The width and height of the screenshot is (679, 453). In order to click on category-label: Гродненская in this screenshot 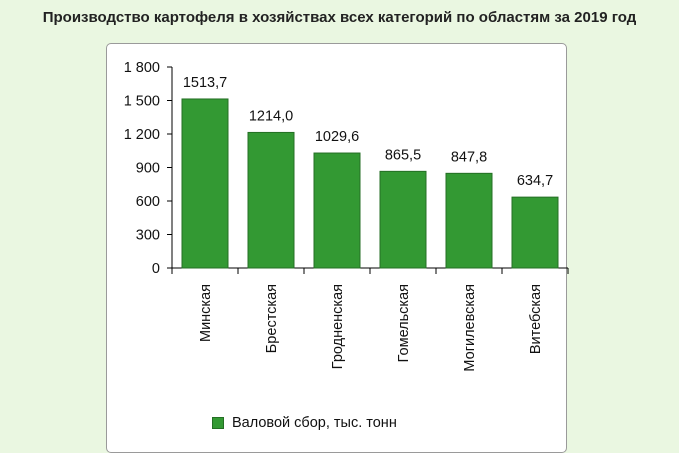, I will do `click(338, 326)`.